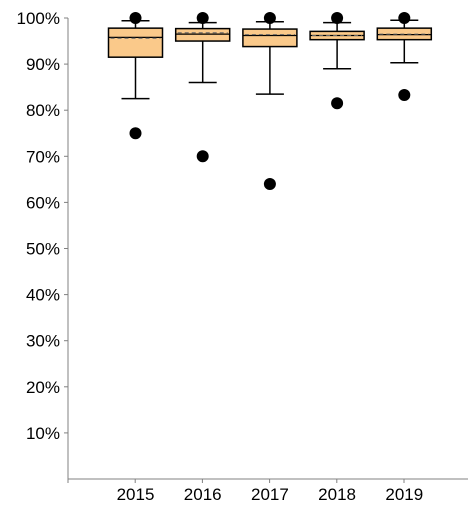 This screenshot has width=469, height=510. I want to click on y-tick-label: 100%, so click(38, 18).